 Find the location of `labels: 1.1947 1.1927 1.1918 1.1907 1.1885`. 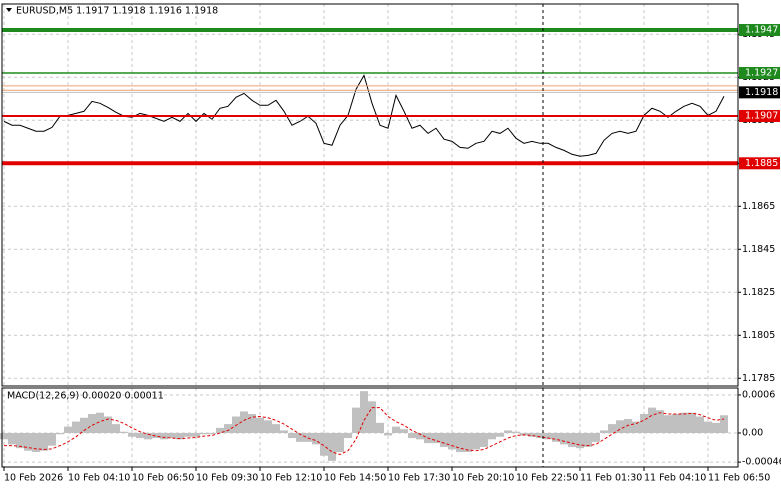

labels: 1.1947 1.1927 1.1918 1.1907 1.1885 is located at coordinates (759, 97).